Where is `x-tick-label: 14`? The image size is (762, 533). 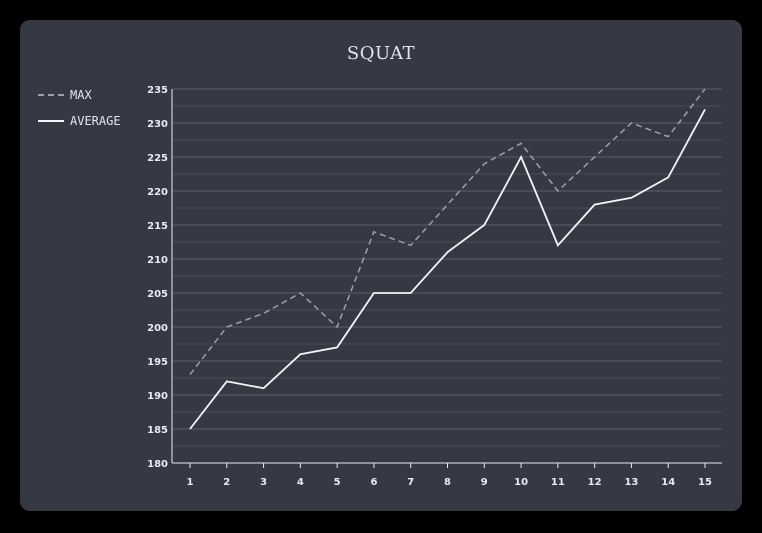 x-tick-label: 14 is located at coordinates (668, 482).